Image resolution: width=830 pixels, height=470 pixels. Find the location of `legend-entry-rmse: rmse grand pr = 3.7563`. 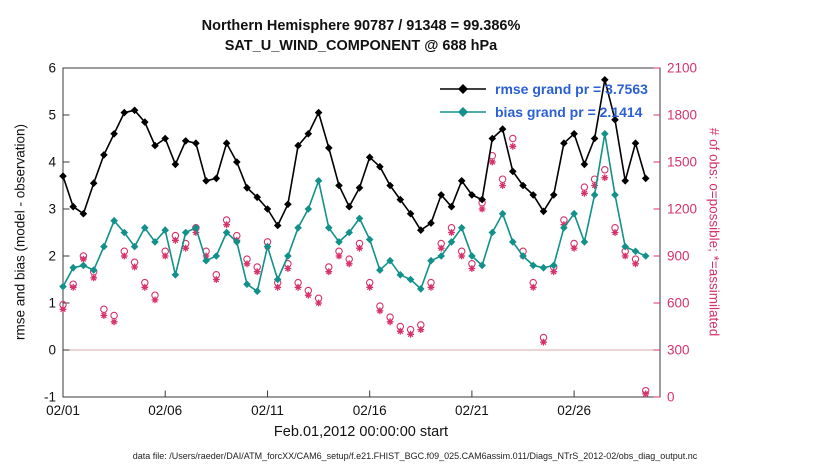

legend-entry-rmse: rmse grand pr = 3.7563 is located at coordinates (543, 88).